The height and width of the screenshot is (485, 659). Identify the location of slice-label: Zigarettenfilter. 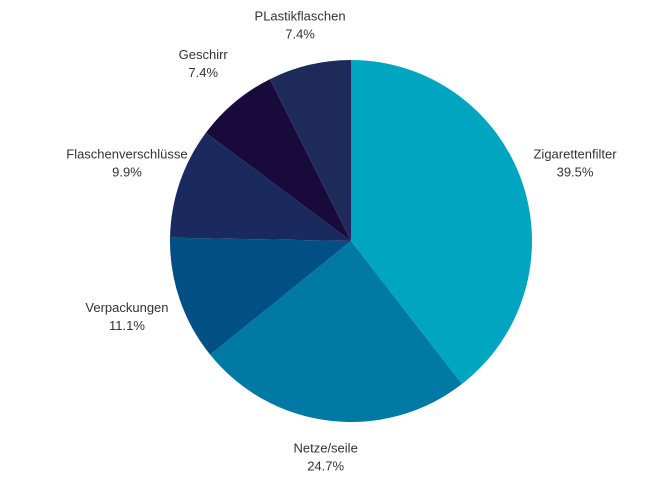
(575, 154).